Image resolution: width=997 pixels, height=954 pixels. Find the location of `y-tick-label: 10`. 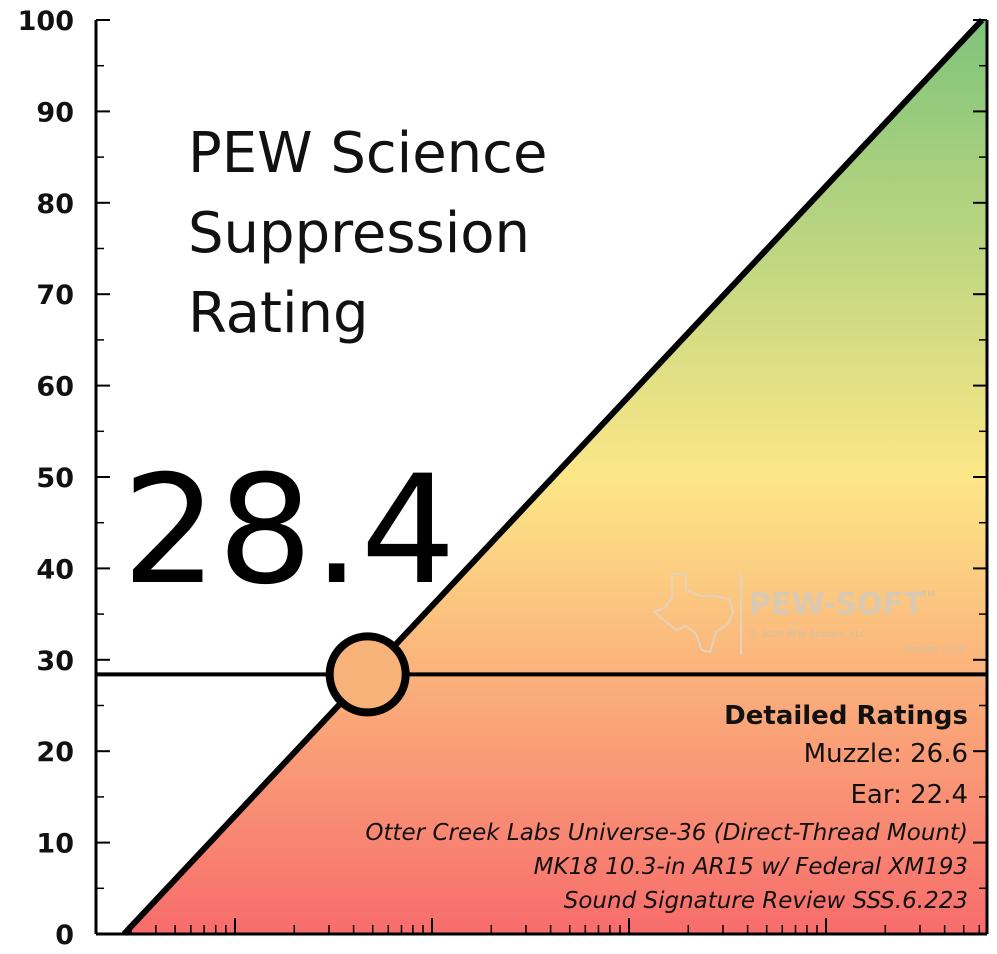

y-tick-label: 10 is located at coordinates (55, 844).